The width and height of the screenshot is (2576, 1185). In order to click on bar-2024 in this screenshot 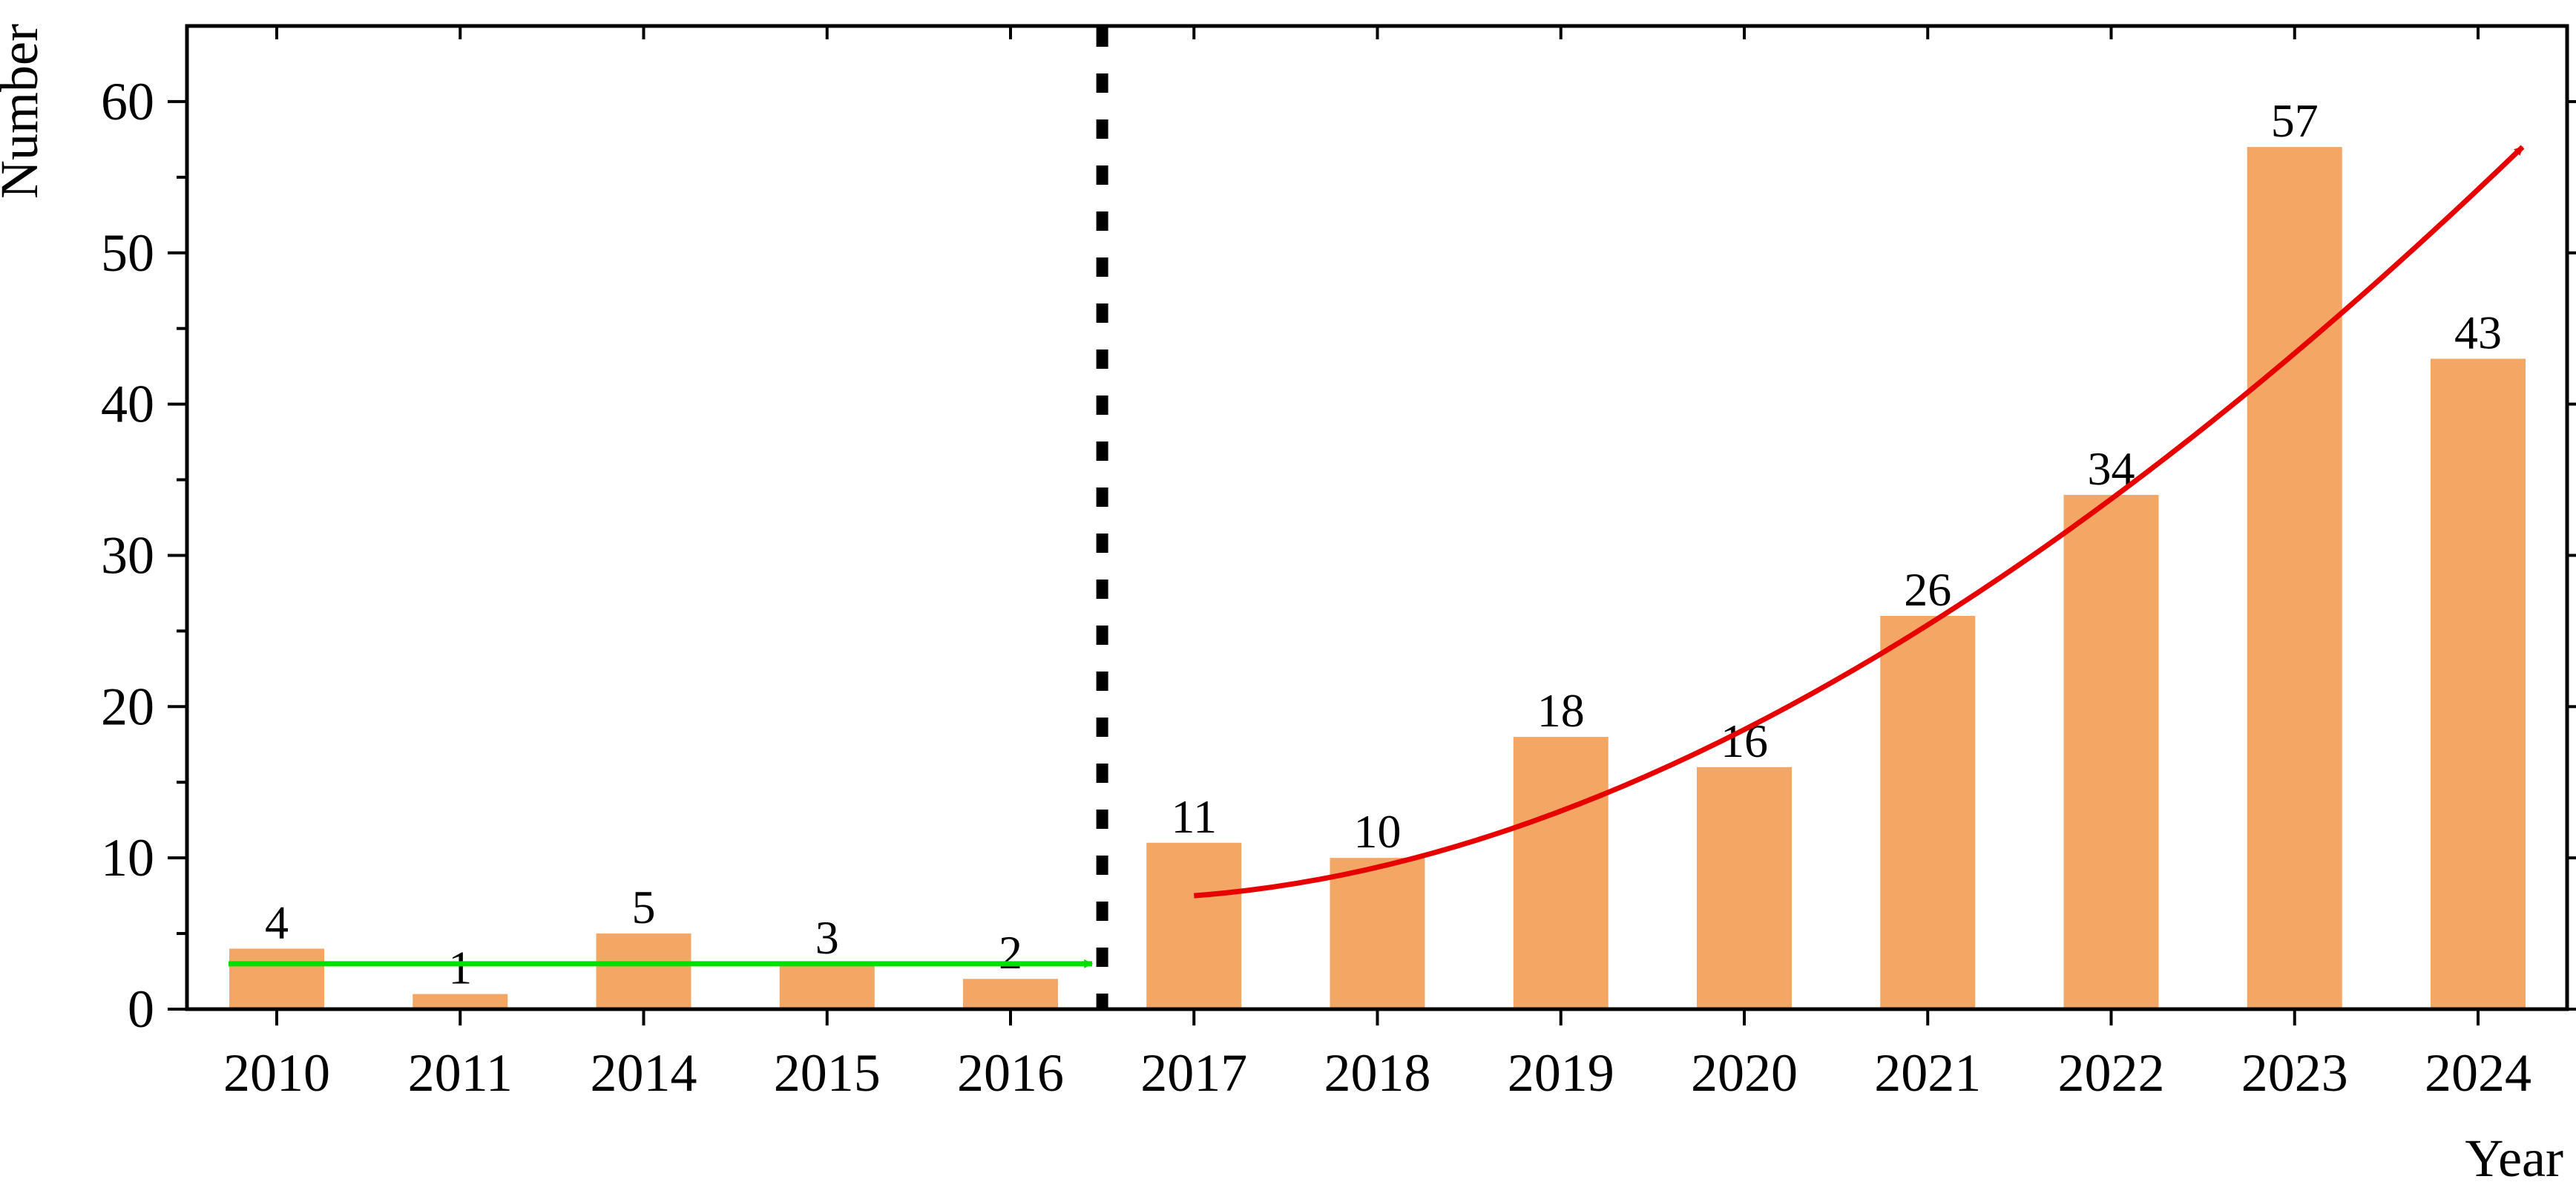, I will do `click(2478, 683)`.